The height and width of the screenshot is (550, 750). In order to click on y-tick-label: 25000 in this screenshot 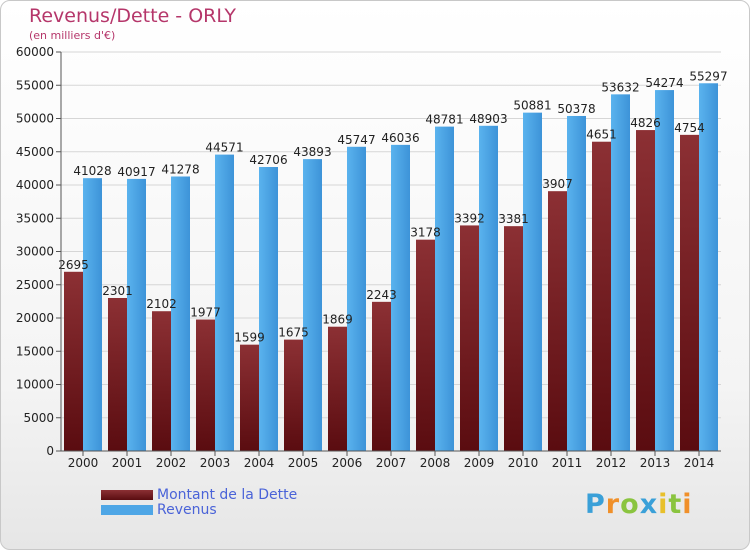, I will do `click(35, 285)`.